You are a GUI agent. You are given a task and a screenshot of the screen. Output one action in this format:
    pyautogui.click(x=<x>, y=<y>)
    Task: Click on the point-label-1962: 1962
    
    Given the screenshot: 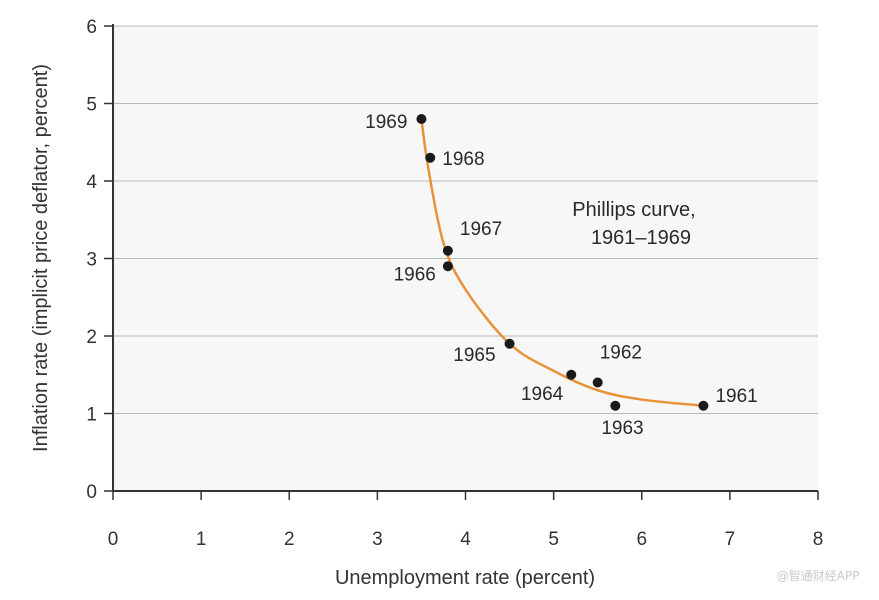 What is the action you would take?
    pyautogui.click(x=621, y=353)
    